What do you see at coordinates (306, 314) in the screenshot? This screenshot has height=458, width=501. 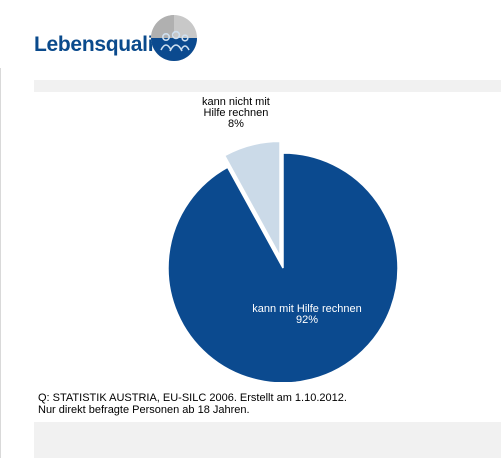 I see `slice-label-0: kann mit Hilfe rechnen 92%` at bounding box center [306, 314].